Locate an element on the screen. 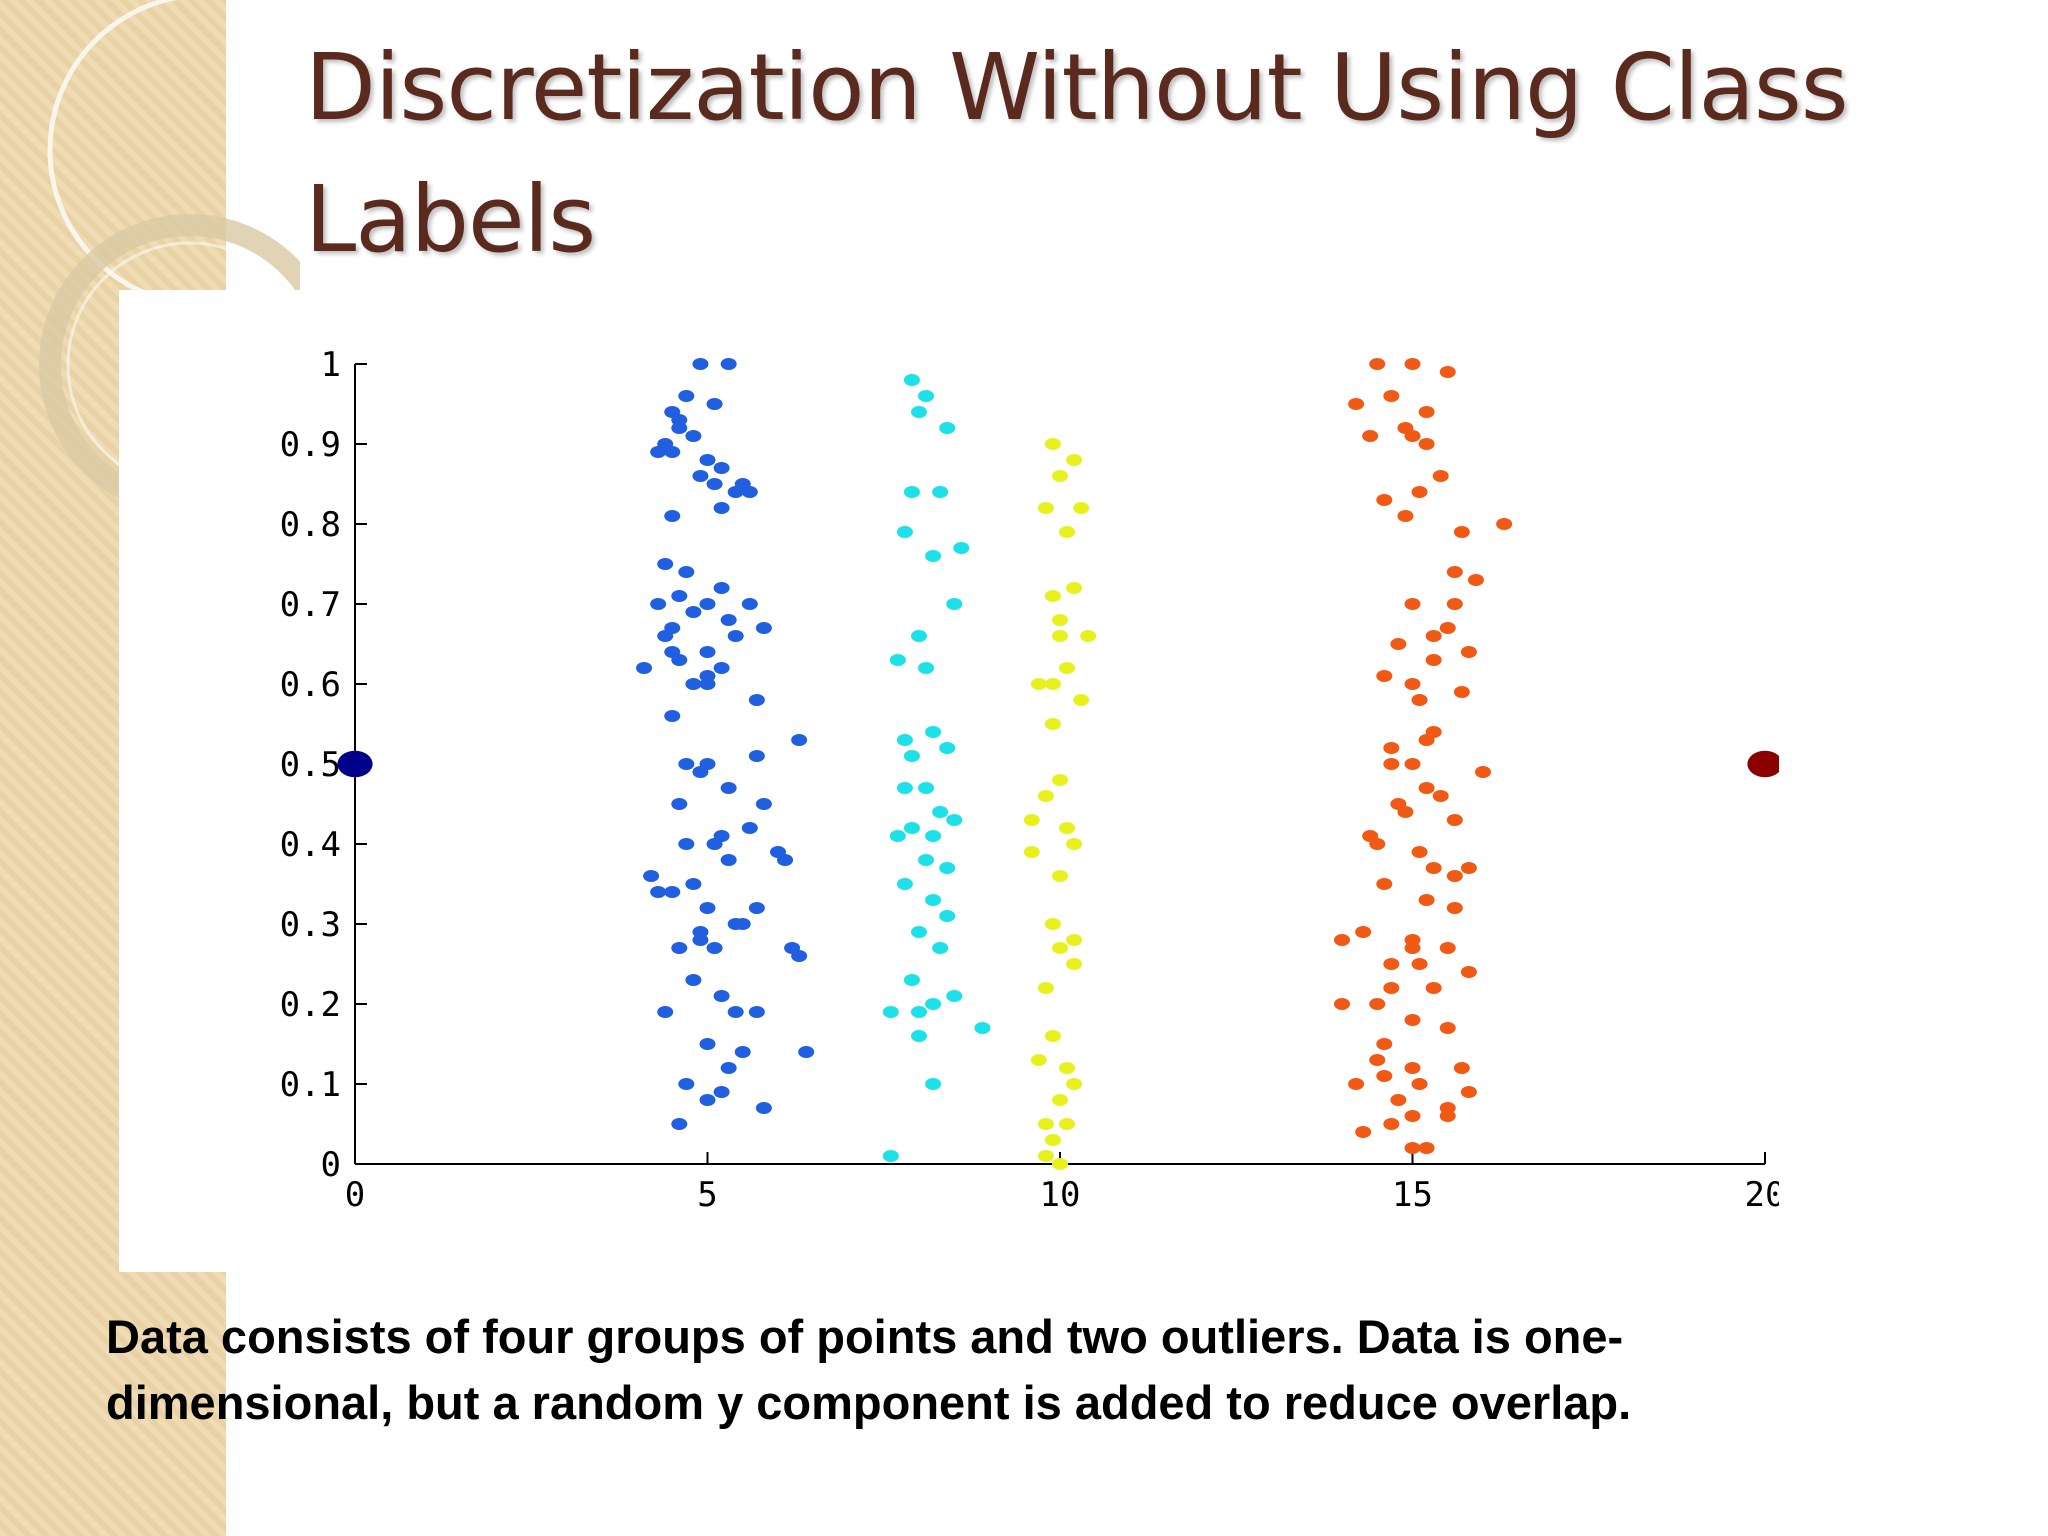  y-tick-label: 0.6 is located at coordinates (310, 685).